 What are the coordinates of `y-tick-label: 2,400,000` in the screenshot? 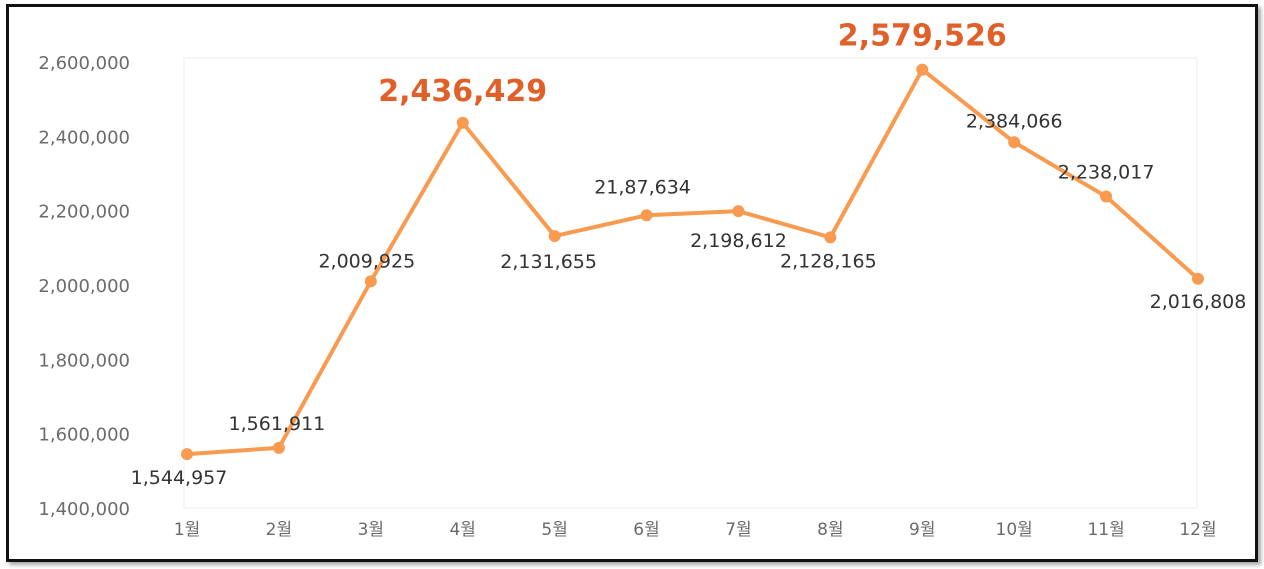 It's located at (84, 137).